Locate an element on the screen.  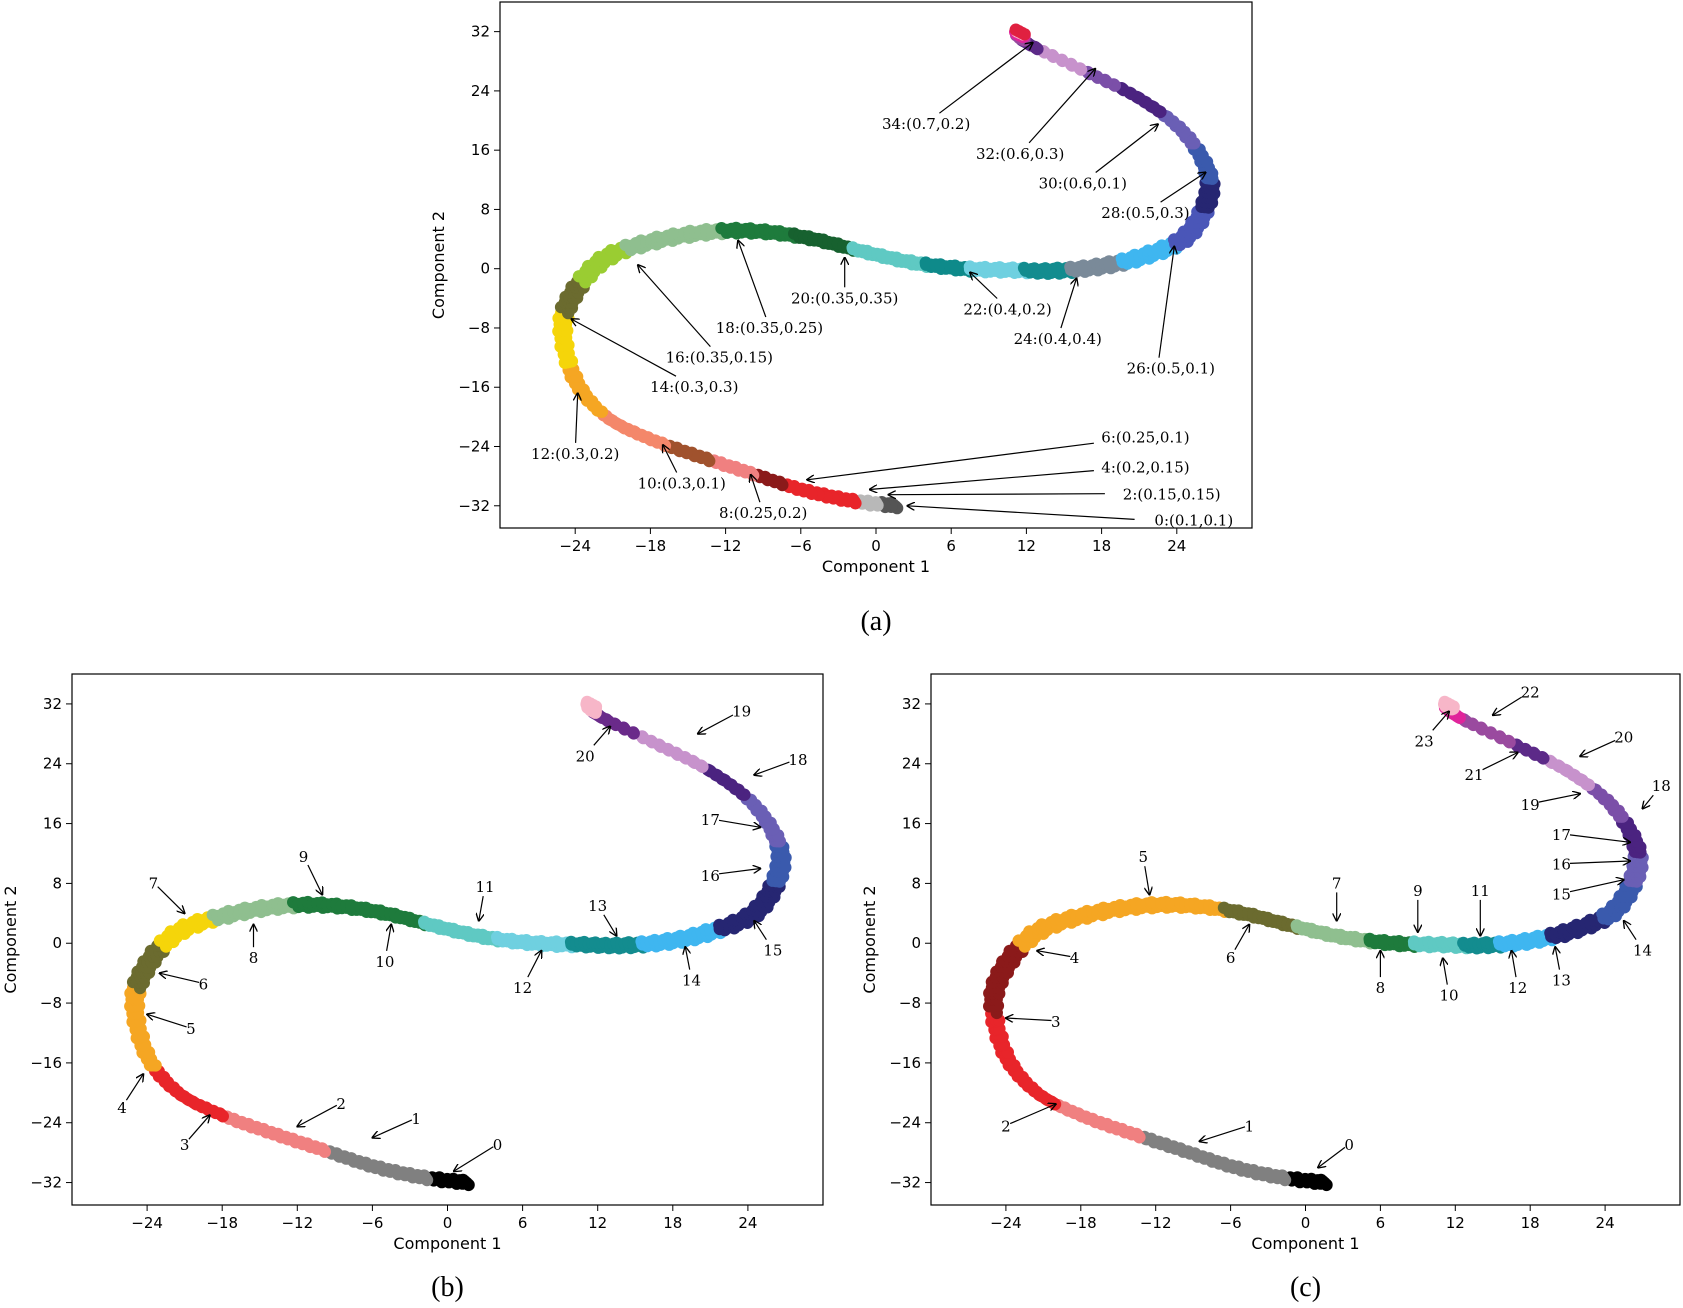
annotation-label: 18:(0.35,0.25) is located at coordinates (769, 328).